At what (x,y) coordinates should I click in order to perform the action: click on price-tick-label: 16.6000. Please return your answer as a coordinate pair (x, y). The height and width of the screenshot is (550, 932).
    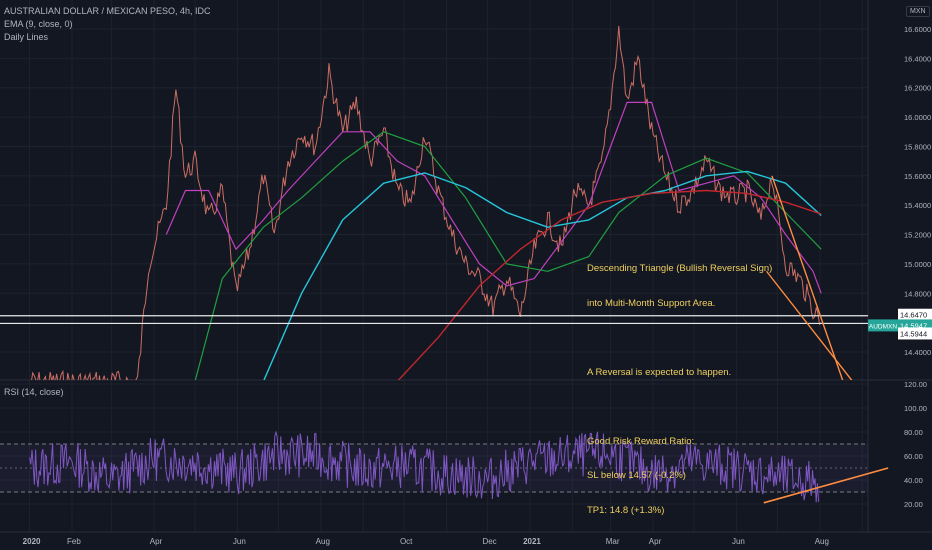
    Looking at the image, I should click on (917, 29).